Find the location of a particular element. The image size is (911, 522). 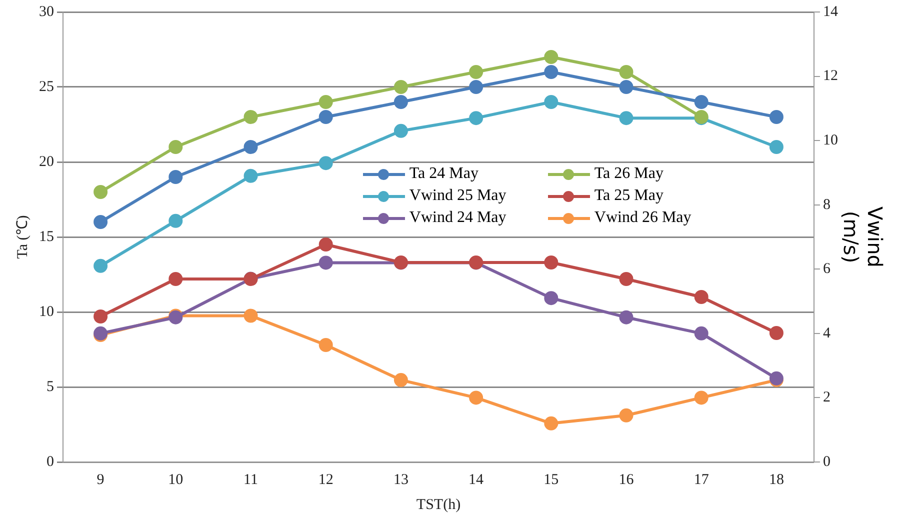

legend-label: Vwind 25 May is located at coordinates (457, 196).